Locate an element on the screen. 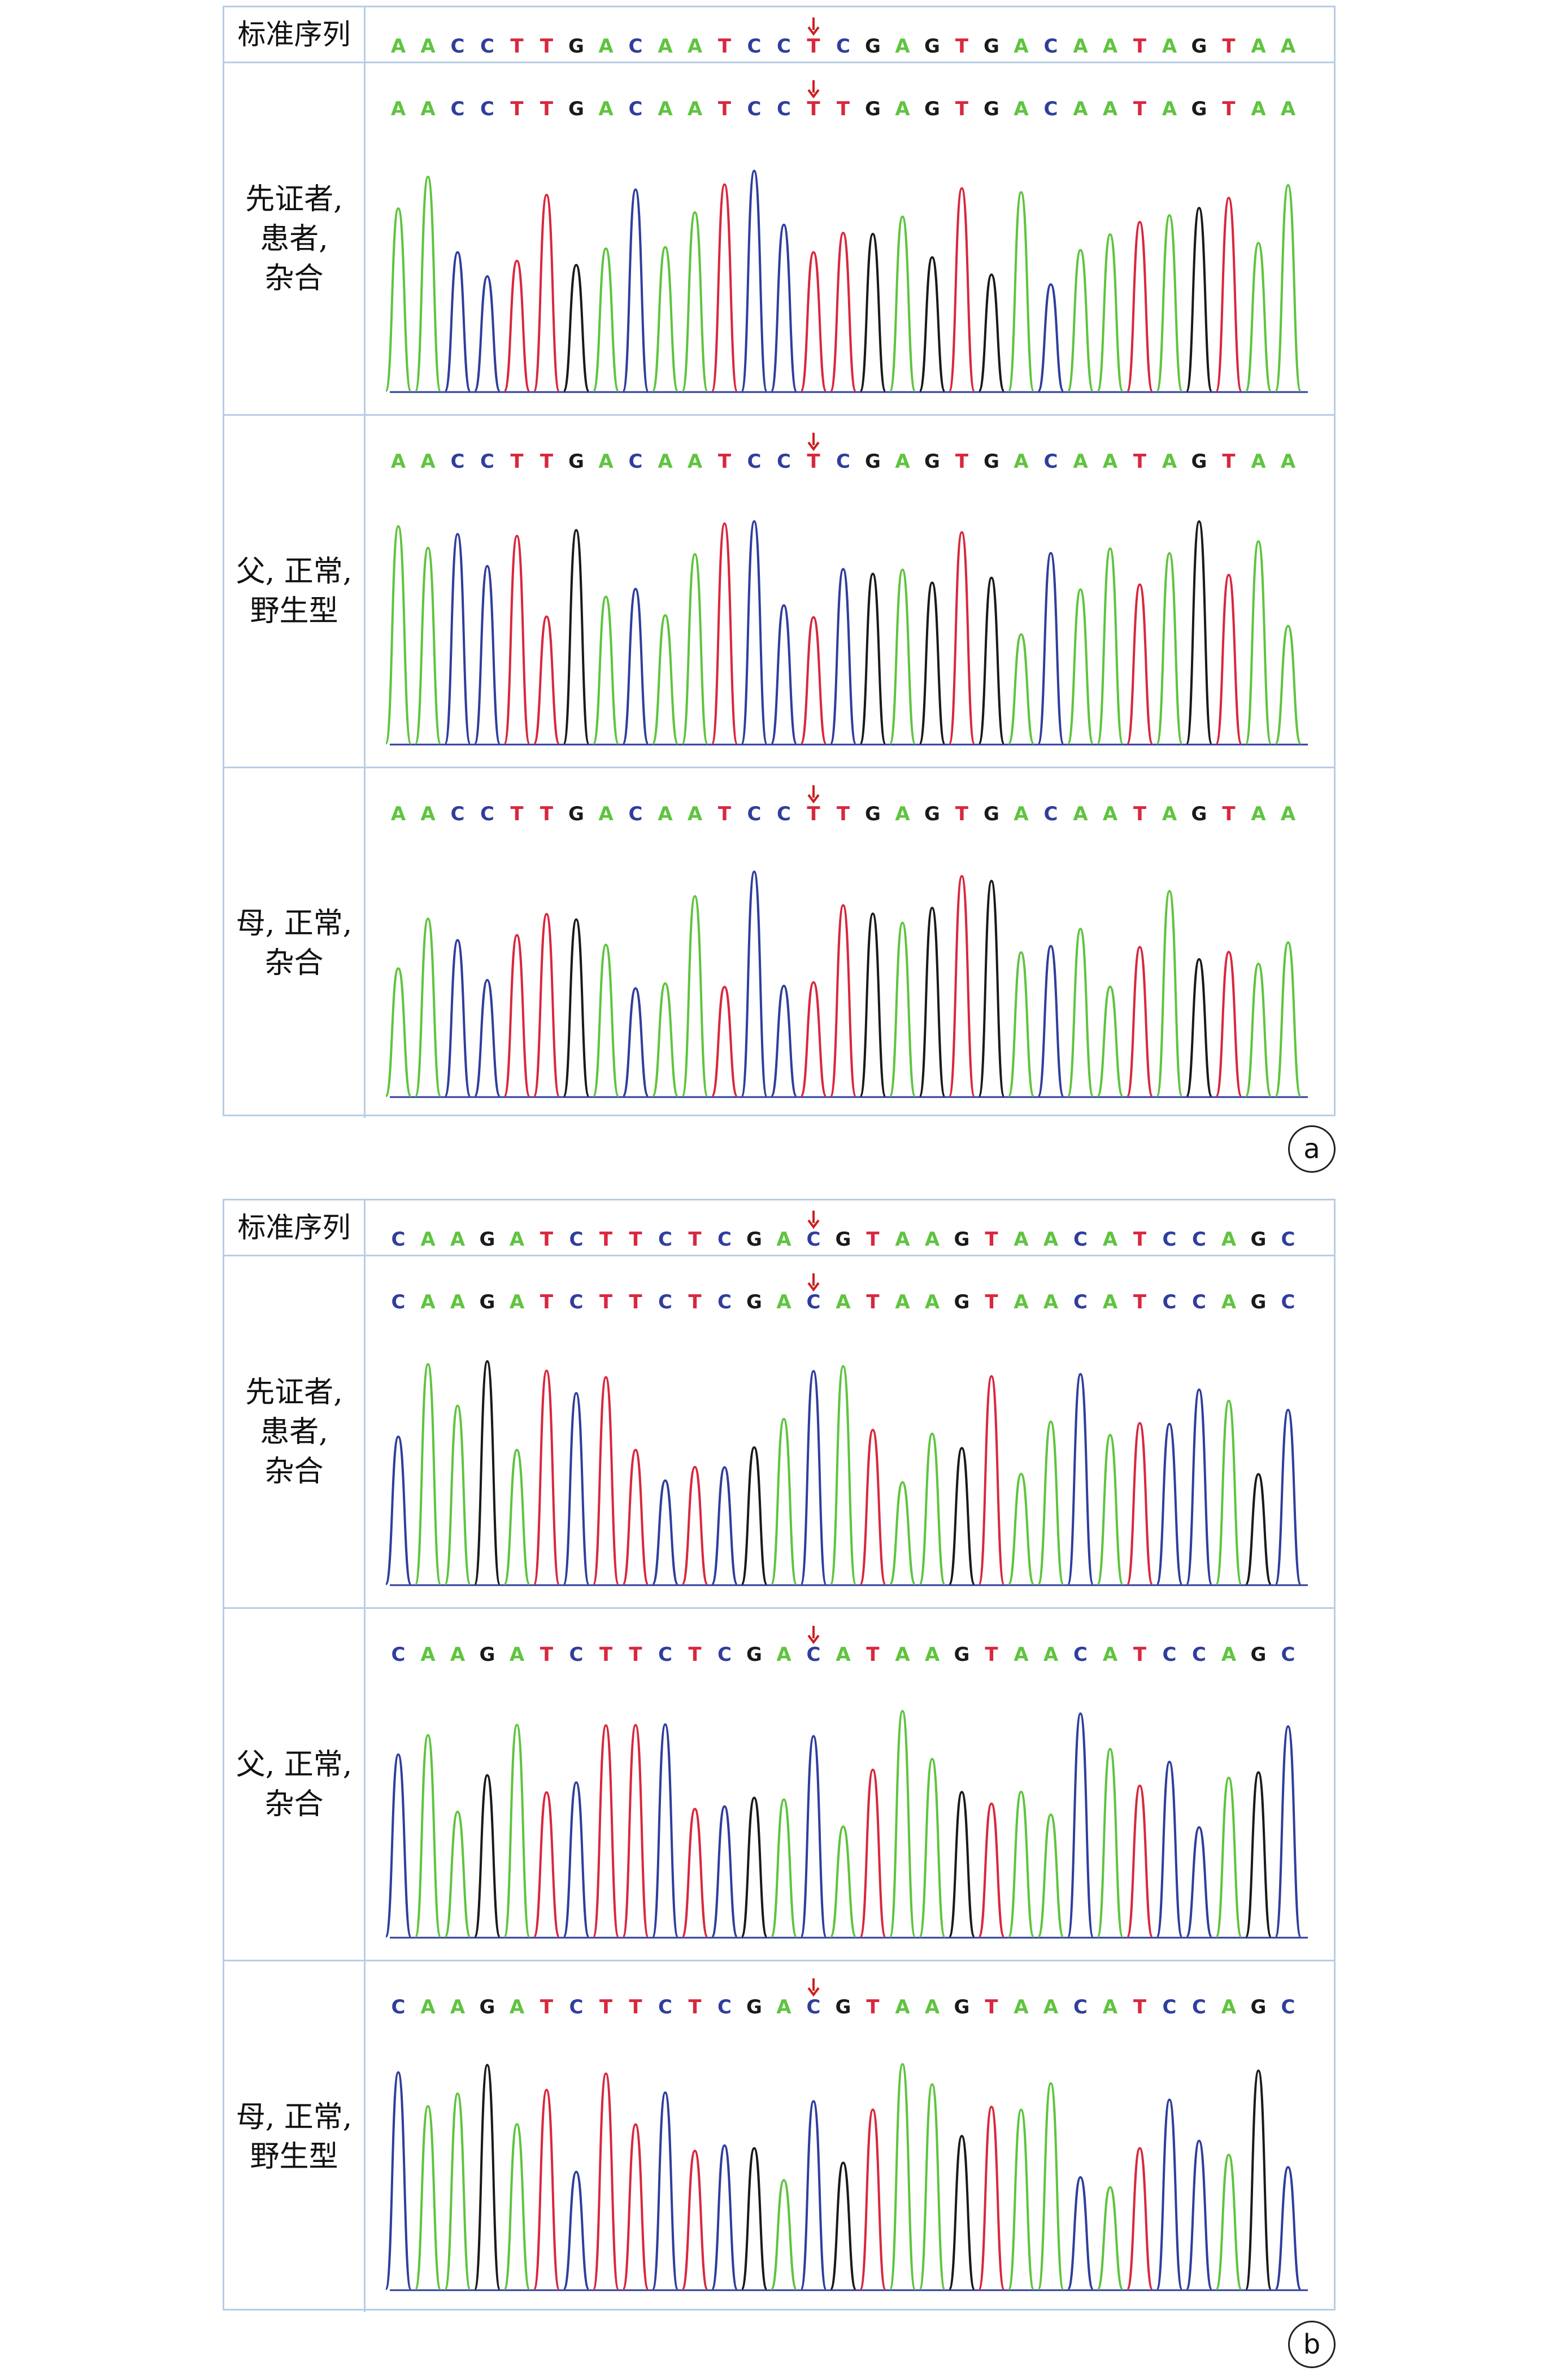 Image resolution: width=1557 pixels, height=2380 pixels. mutation-arrow-icon is located at coordinates (813, 1987).